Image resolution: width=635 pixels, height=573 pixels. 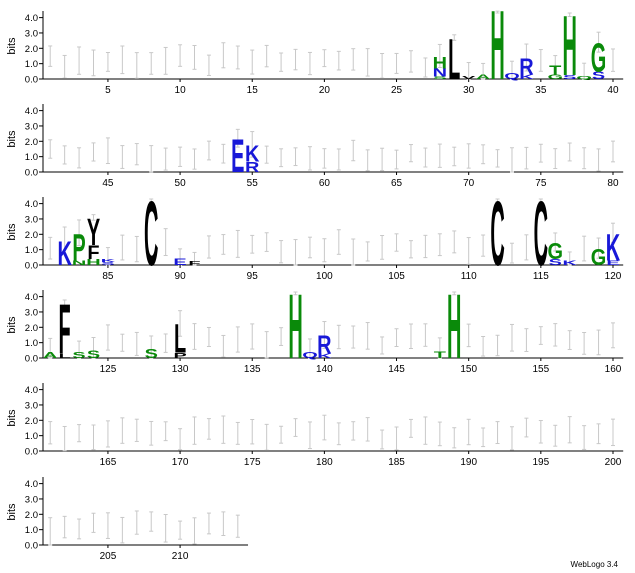 I want to click on x-tick-label: 210, so click(x=180, y=556).